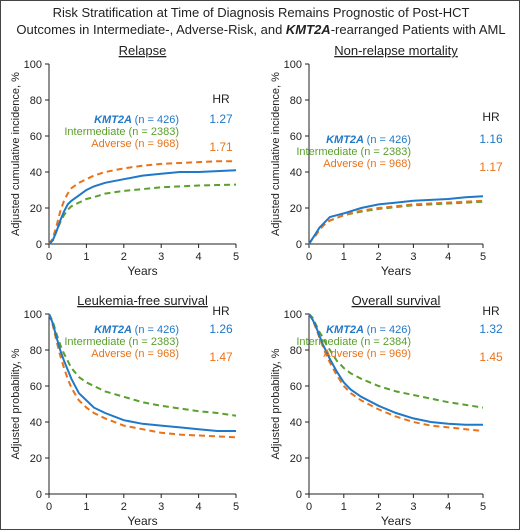  What do you see at coordinates (396, 300) in the screenshot?
I see `chart-title: Overall survival` at bounding box center [396, 300].